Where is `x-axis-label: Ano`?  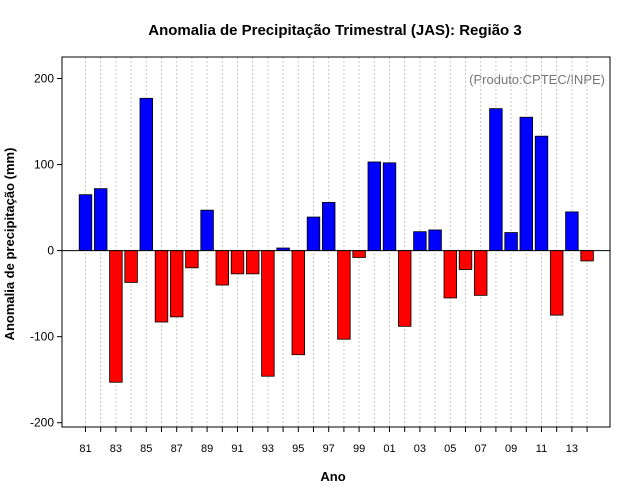 x-axis-label: Ano is located at coordinates (332, 476).